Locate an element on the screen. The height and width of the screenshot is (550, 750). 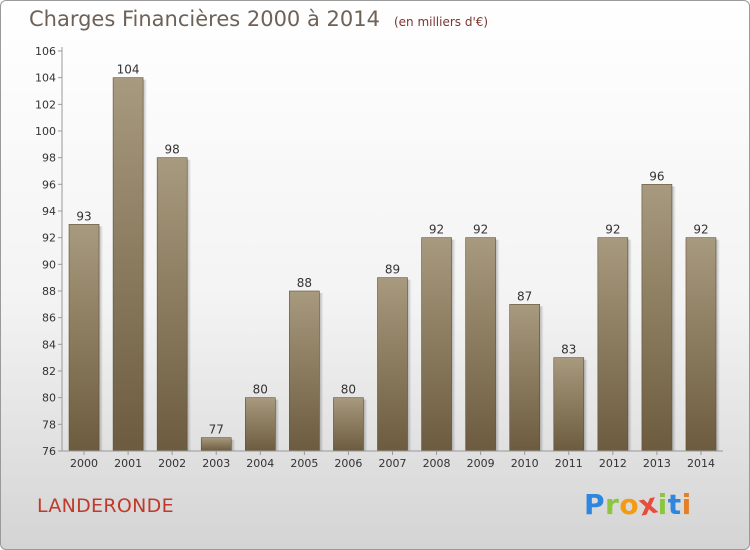
y-tick-label: 80 is located at coordinates (49, 398).